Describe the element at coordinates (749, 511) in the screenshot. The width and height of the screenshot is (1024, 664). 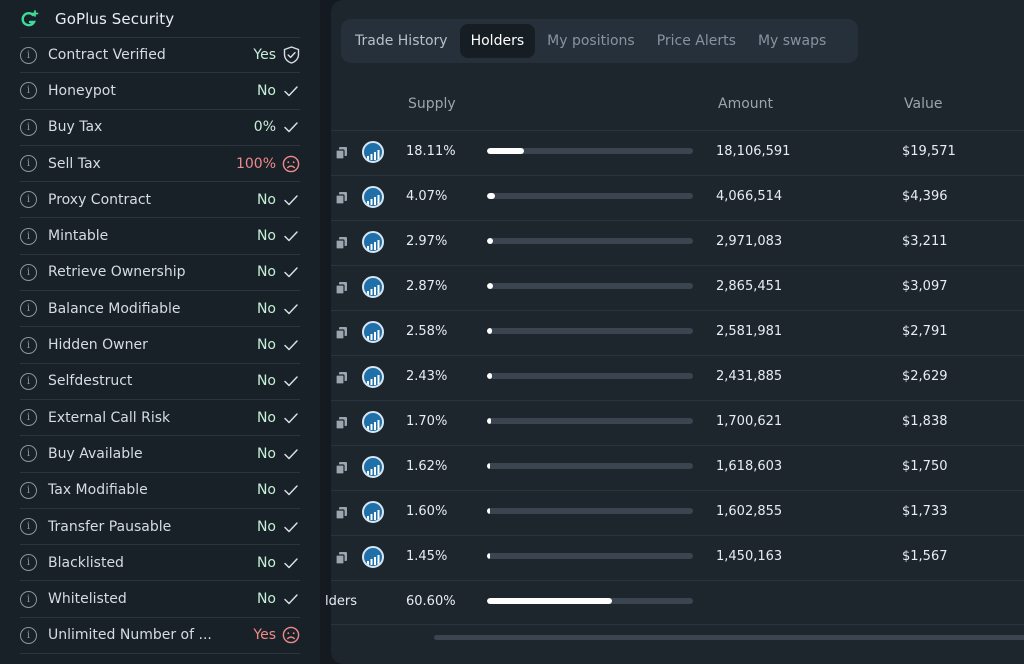
I see `holder-amount: 1,602,855` at that location.